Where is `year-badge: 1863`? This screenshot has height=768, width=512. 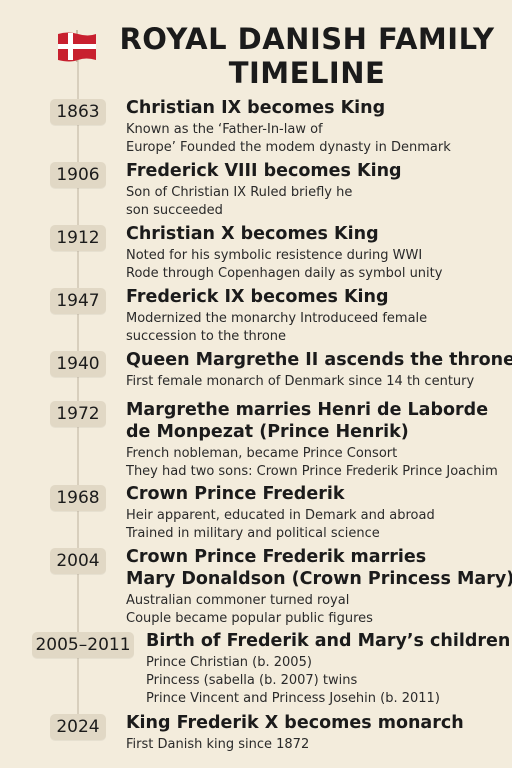 year-badge: 1863 is located at coordinates (78, 112).